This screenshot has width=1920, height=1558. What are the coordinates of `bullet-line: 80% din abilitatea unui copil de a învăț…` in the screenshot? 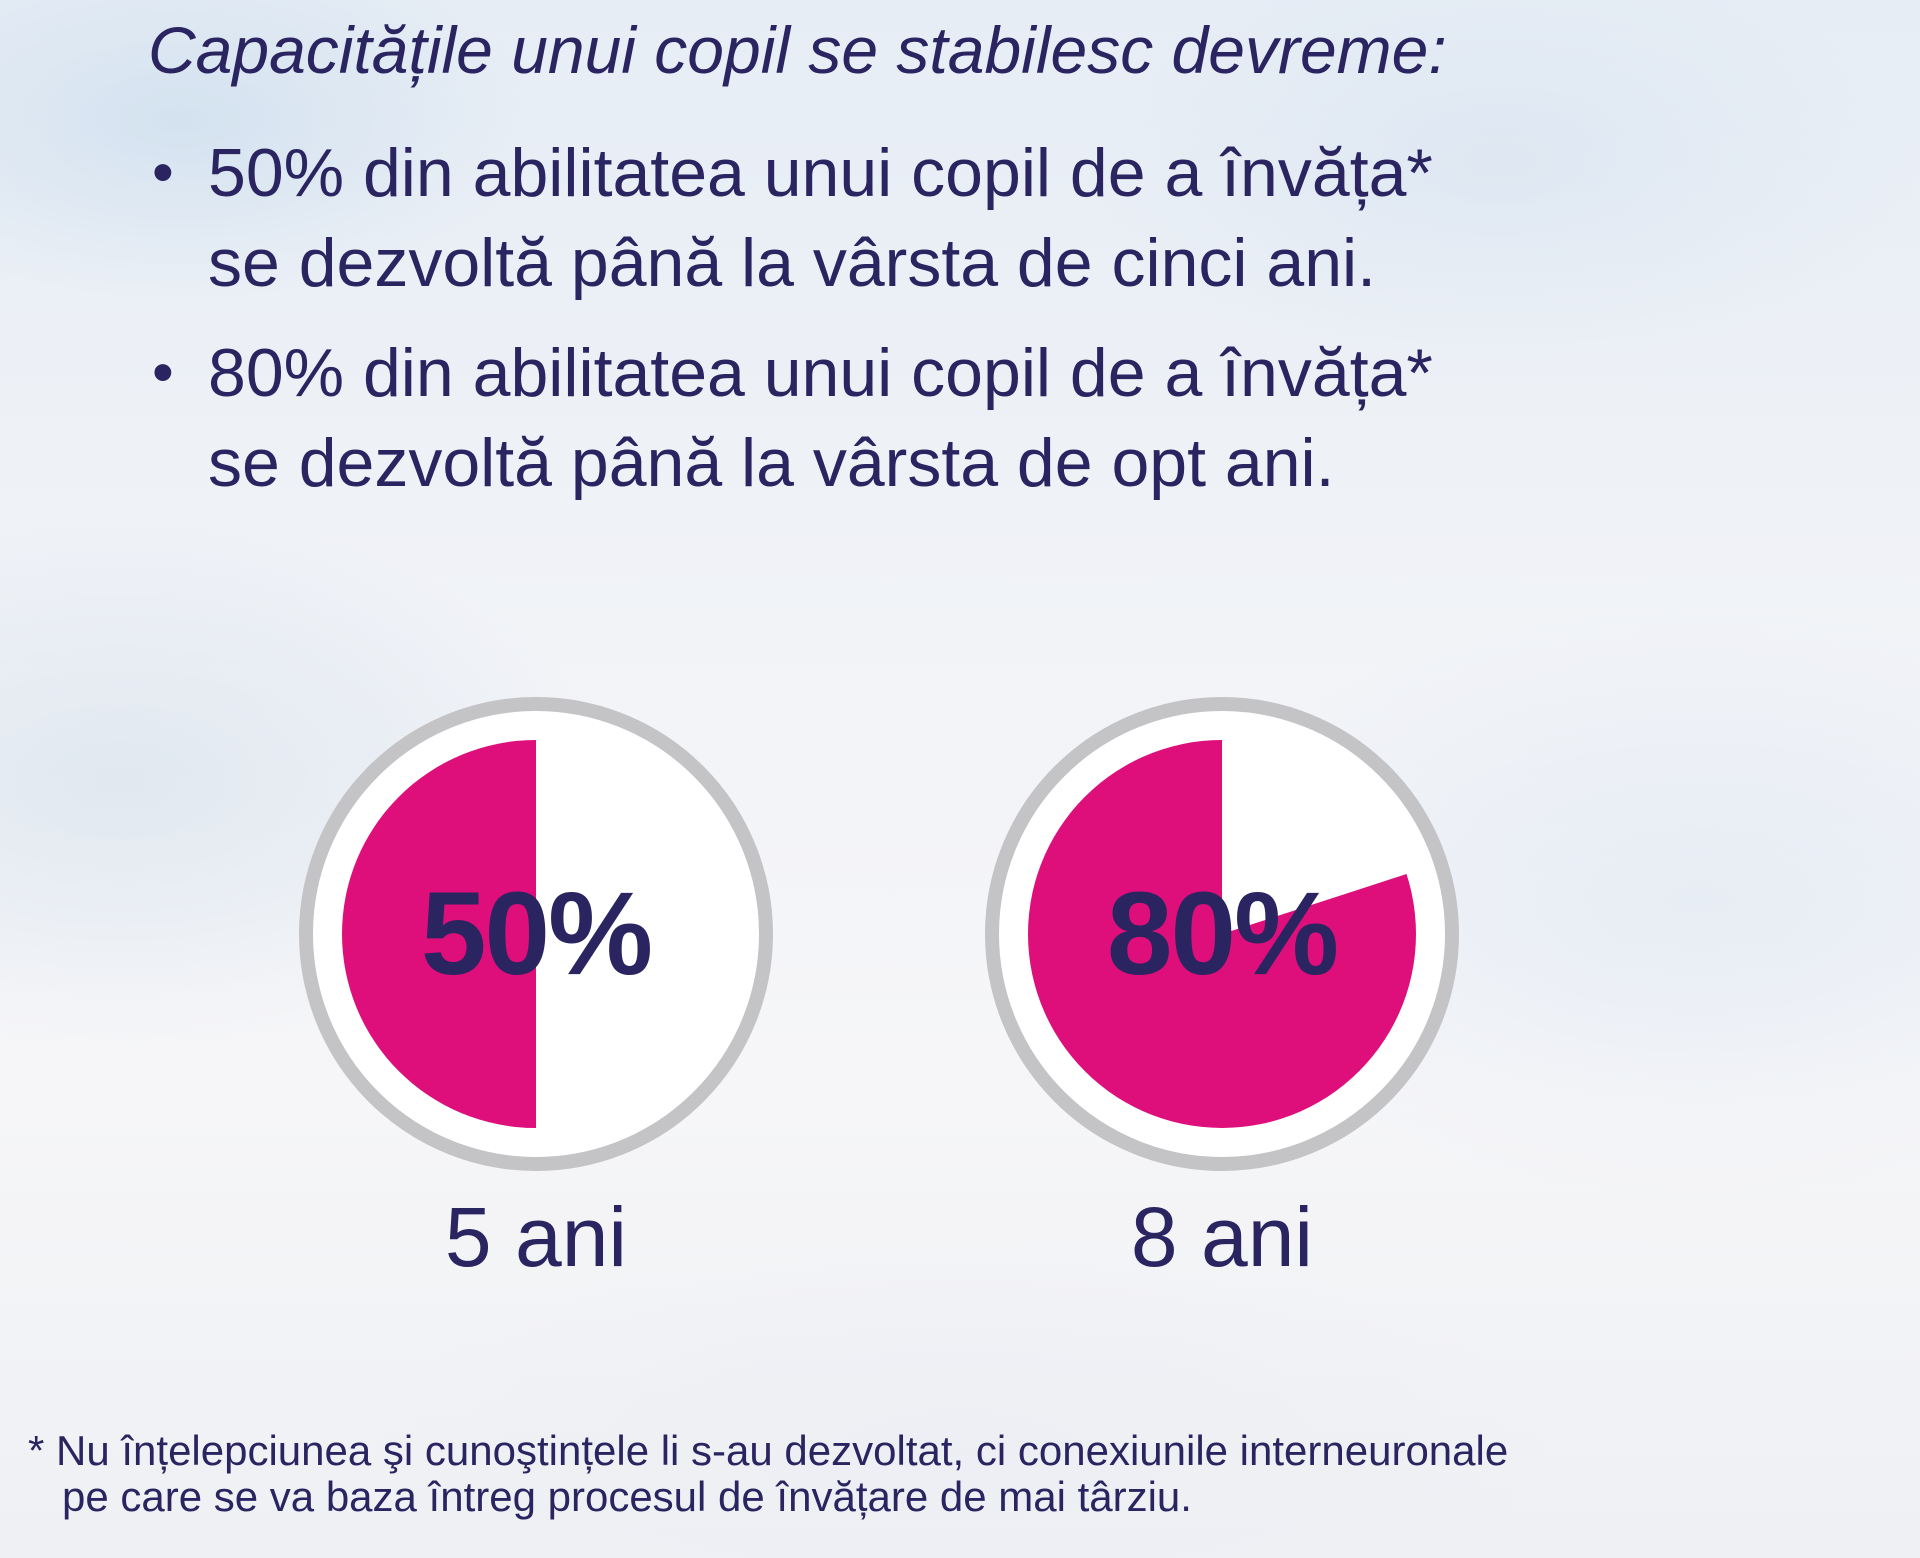 It's located at (820, 373).